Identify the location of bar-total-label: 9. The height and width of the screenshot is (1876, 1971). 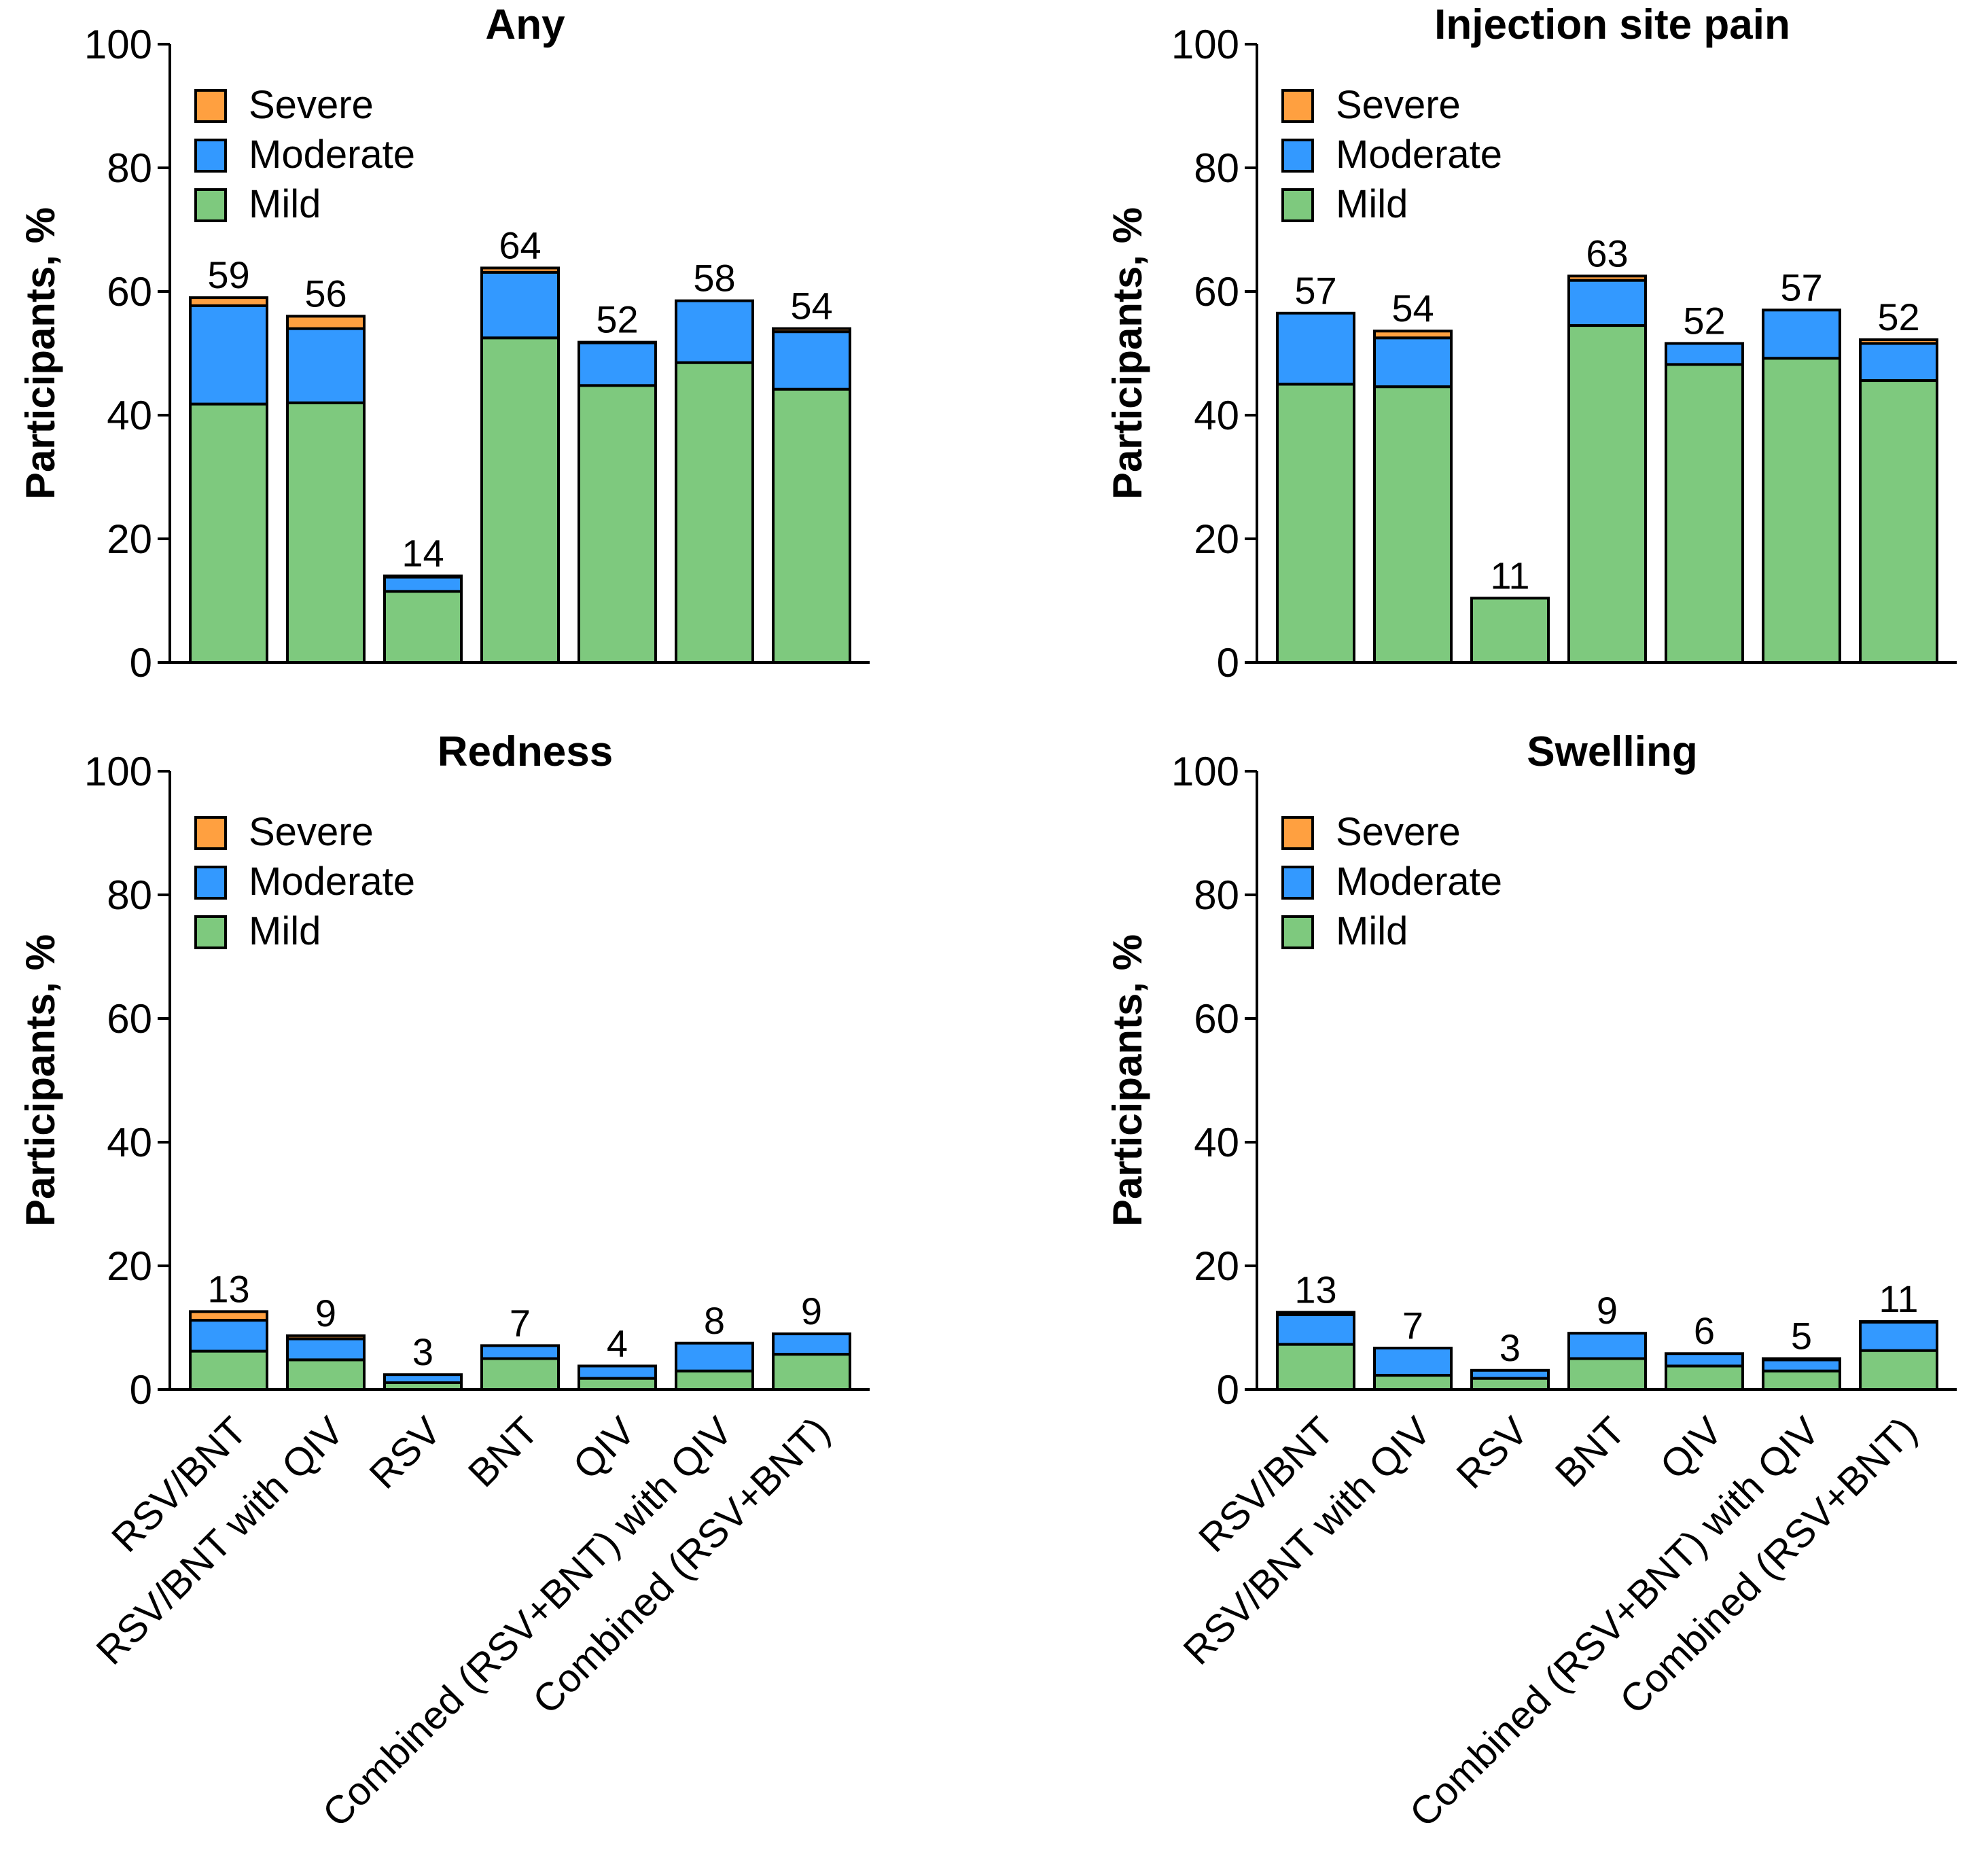
(1608, 1310).